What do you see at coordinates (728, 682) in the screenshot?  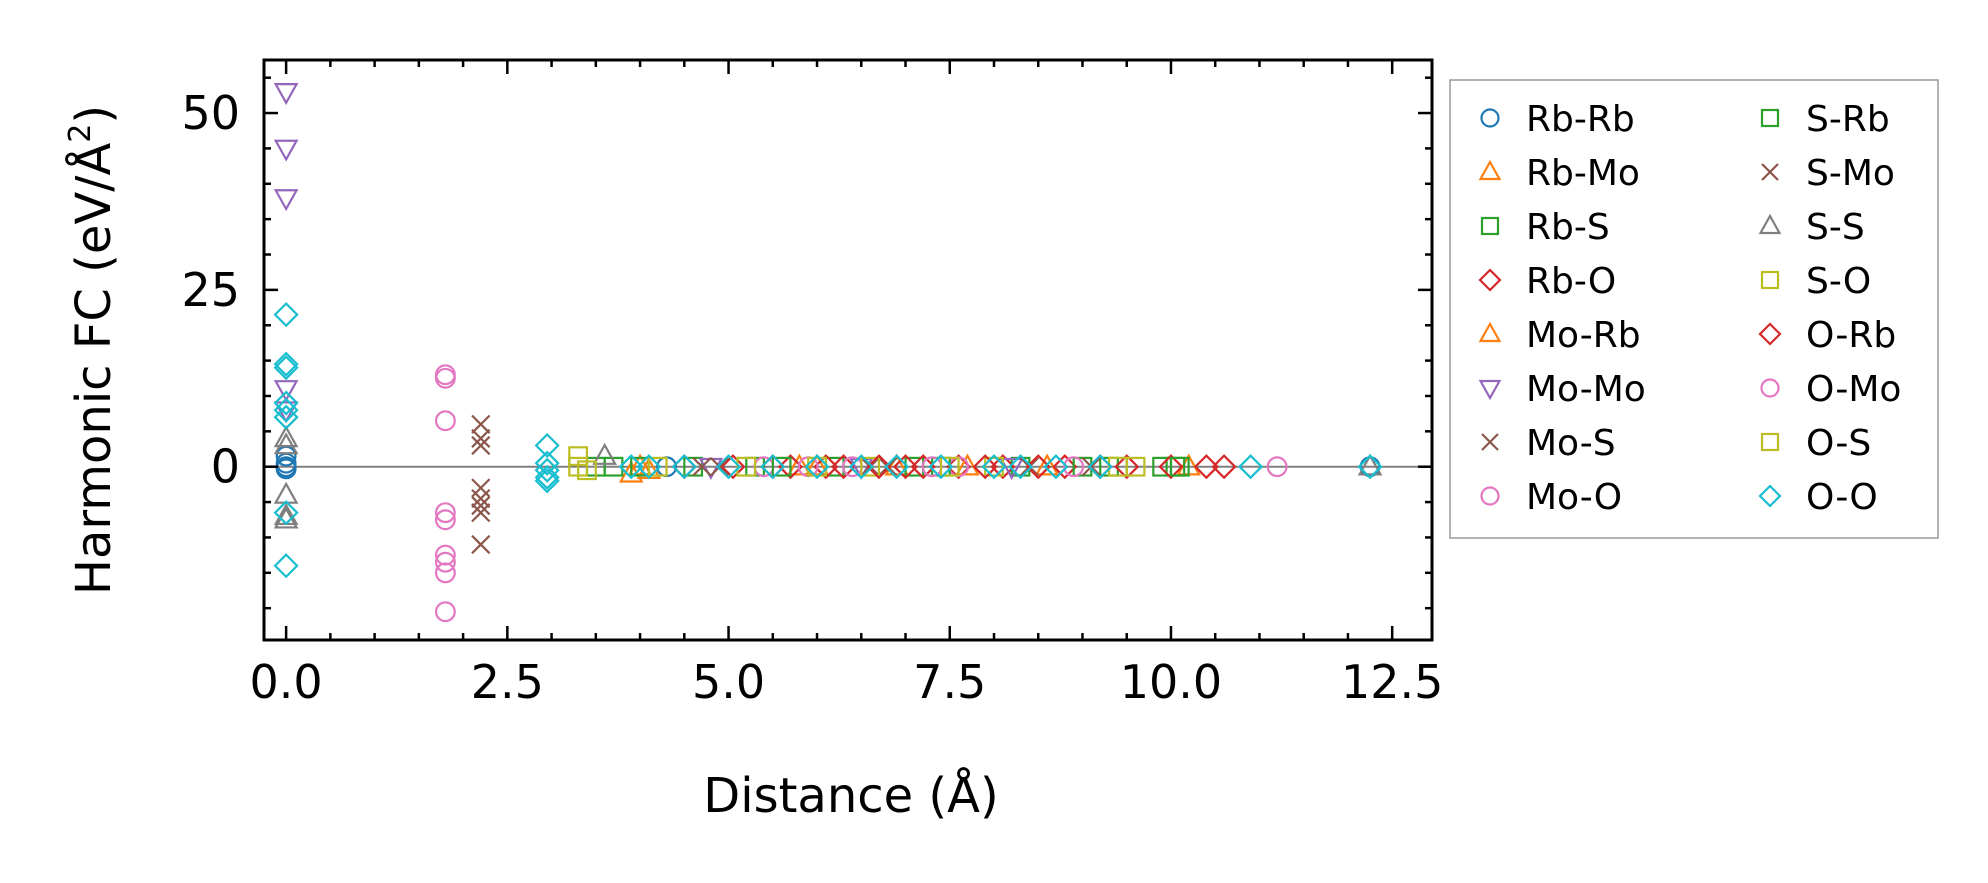 I see `x-tick-label: 5.0` at bounding box center [728, 682].